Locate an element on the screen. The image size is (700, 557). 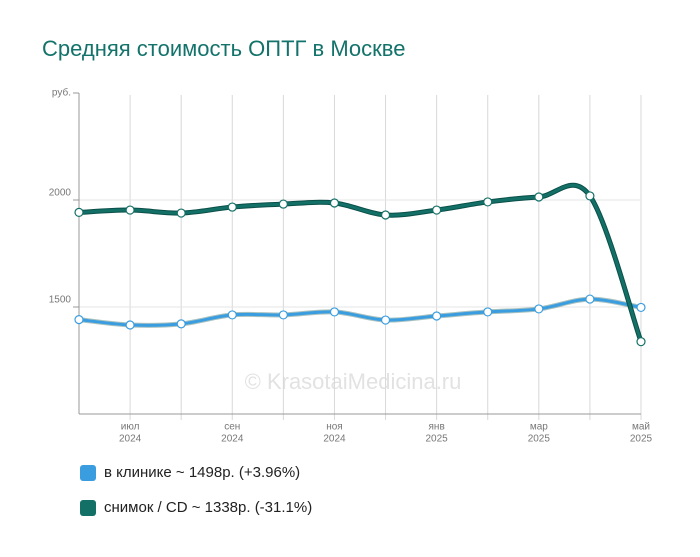
chart-title: Средняя стоимость ОПТГ в Москве is located at coordinates (223, 48).